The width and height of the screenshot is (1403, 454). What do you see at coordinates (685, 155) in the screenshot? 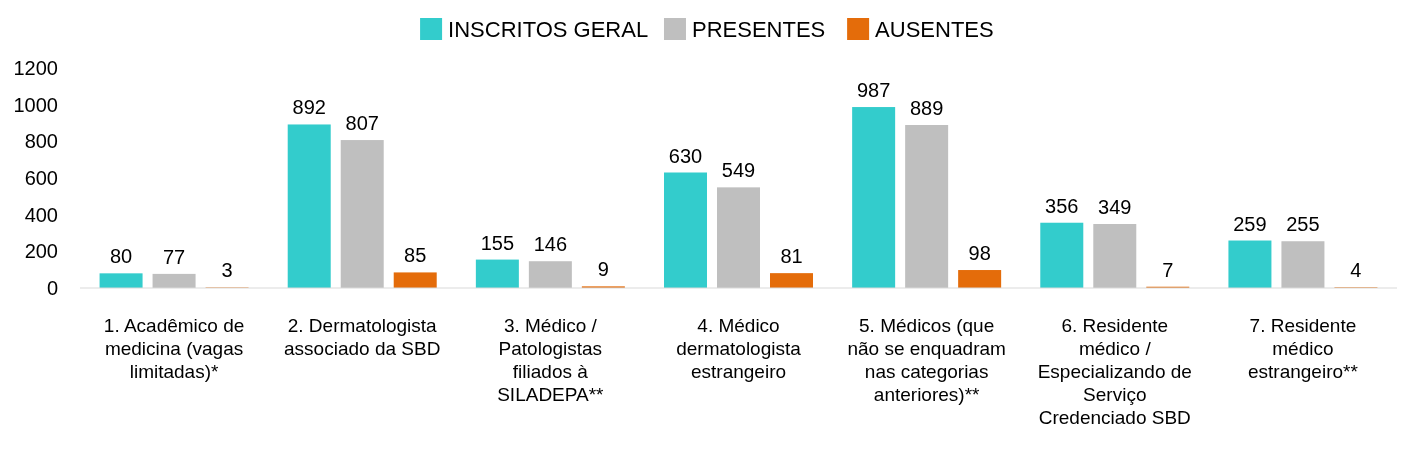
I see `data-label: 630` at bounding box center [685, 155].